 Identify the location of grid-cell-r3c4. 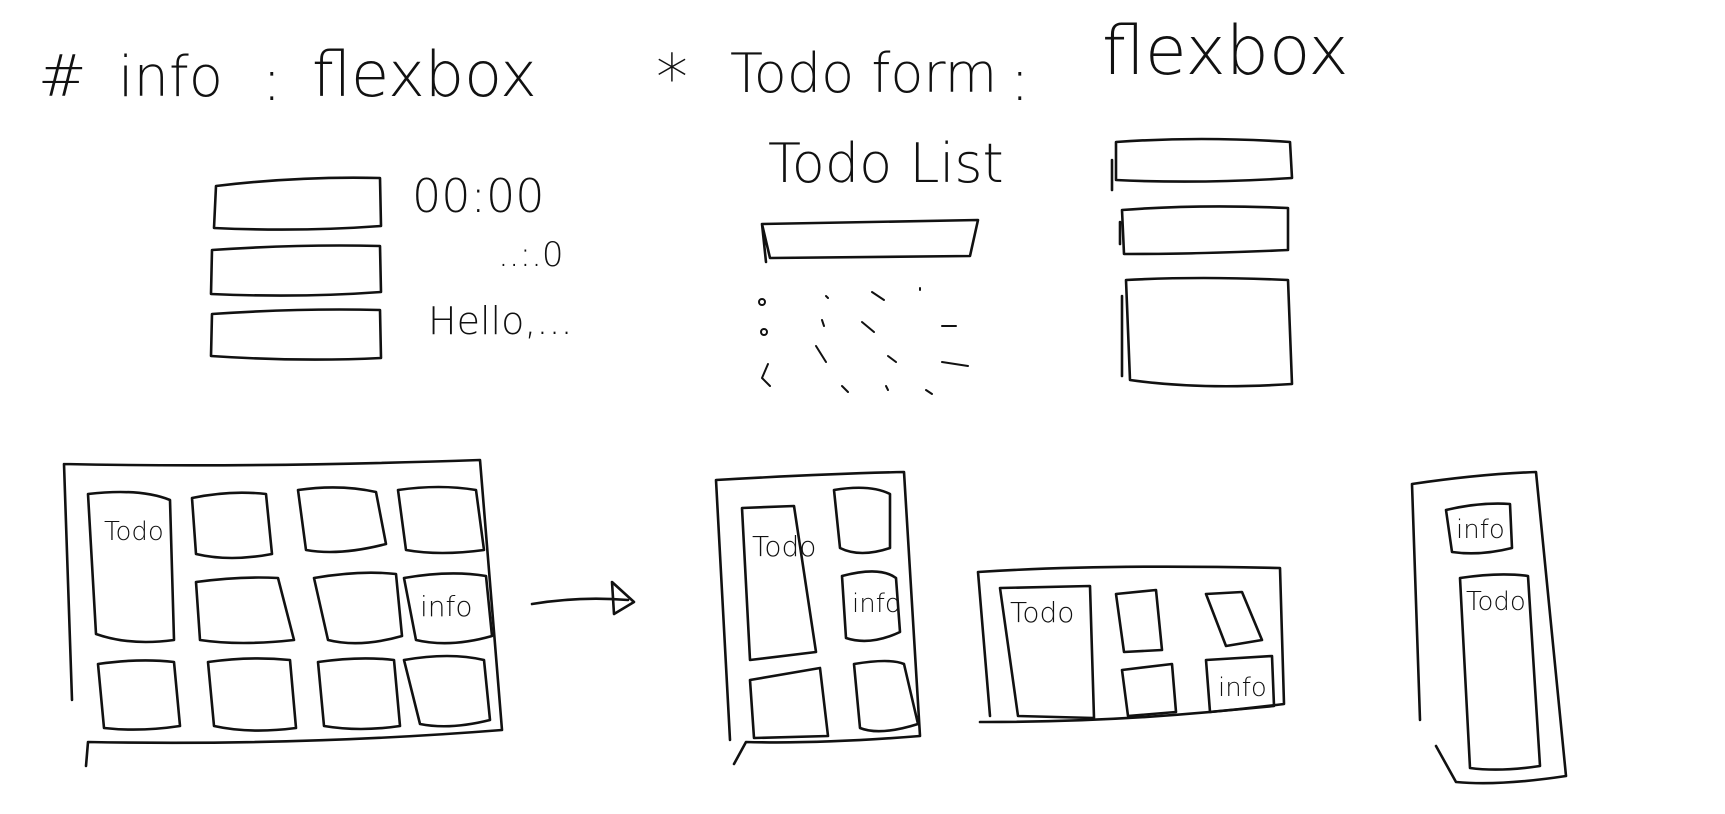
(447, 691).